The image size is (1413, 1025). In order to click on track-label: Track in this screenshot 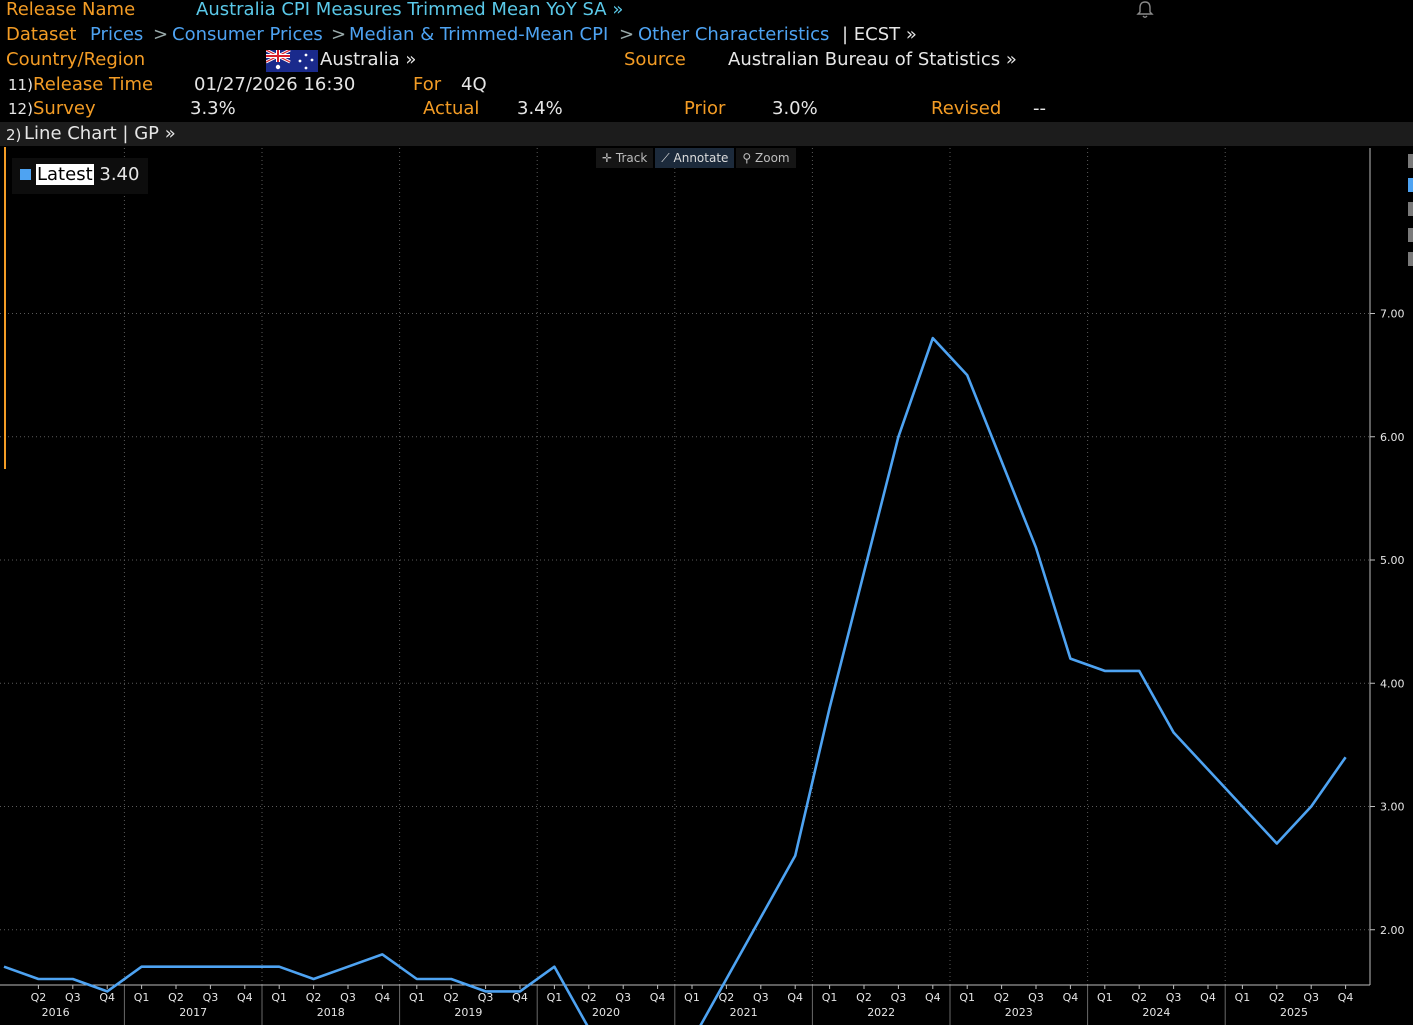, I will do `click(631, 158)`.